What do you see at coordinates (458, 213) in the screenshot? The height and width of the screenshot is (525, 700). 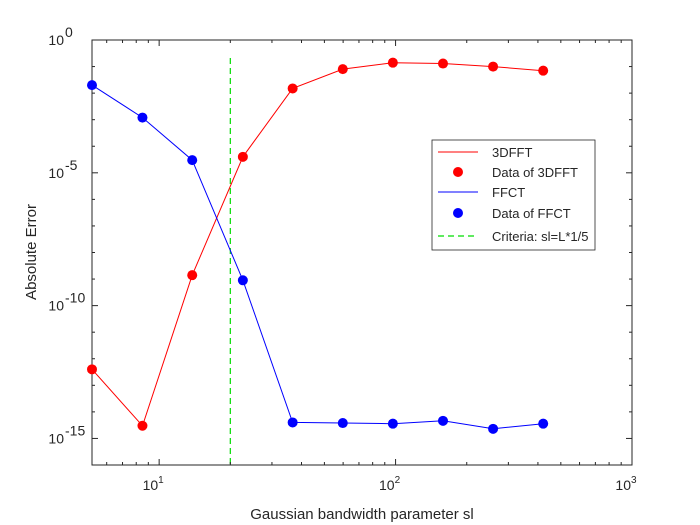 I see `legend-swatch-ffct-marker` at bounding box center [458, 213].